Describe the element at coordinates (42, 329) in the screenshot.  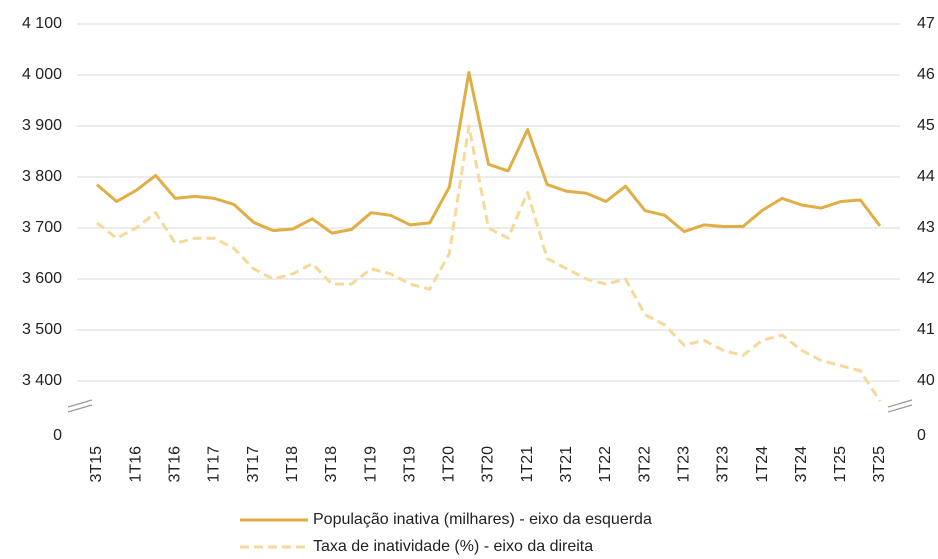
I see `y-tick-label: 3 500` at that location.